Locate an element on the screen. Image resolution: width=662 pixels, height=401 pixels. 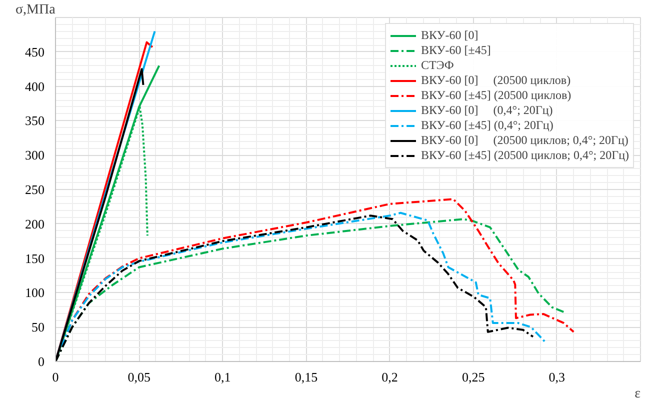
legend-label: ВКУ-60 [0] (0,4°; 20Гц) is located at coordinates (487, 110).